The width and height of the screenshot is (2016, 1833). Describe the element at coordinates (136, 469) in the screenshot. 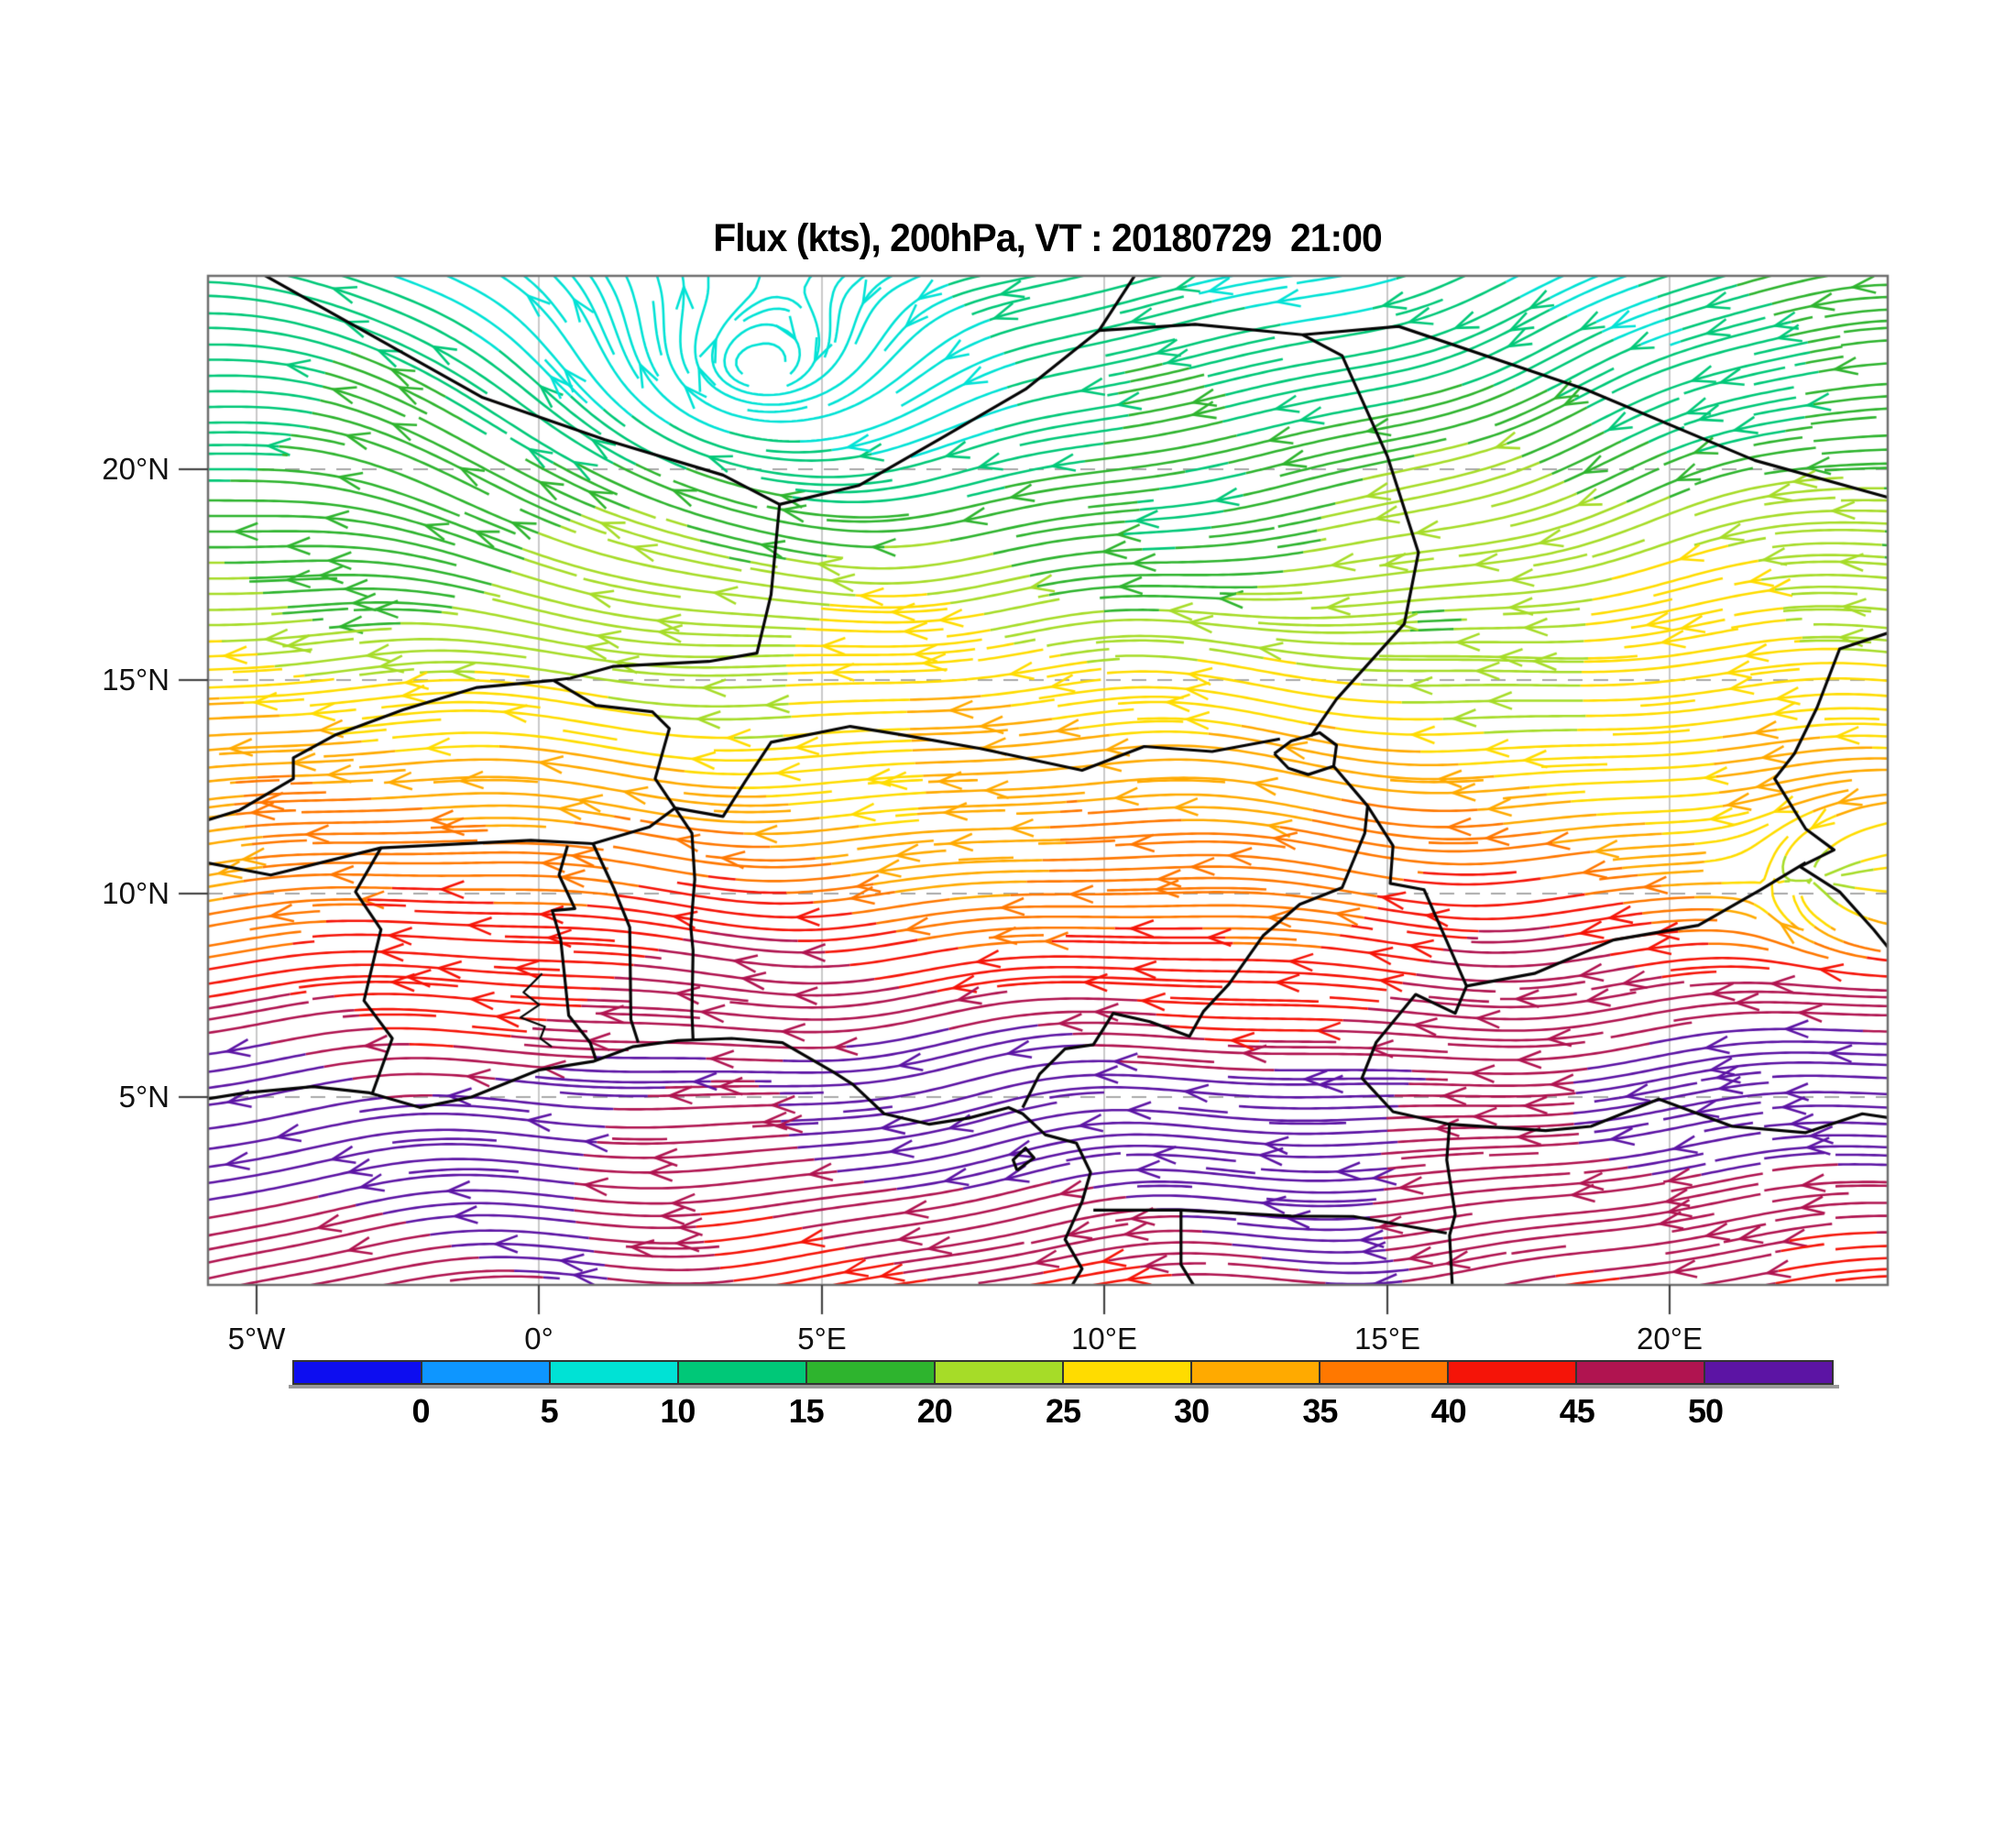

I see `lat-tick-label: 20°N` at that location.